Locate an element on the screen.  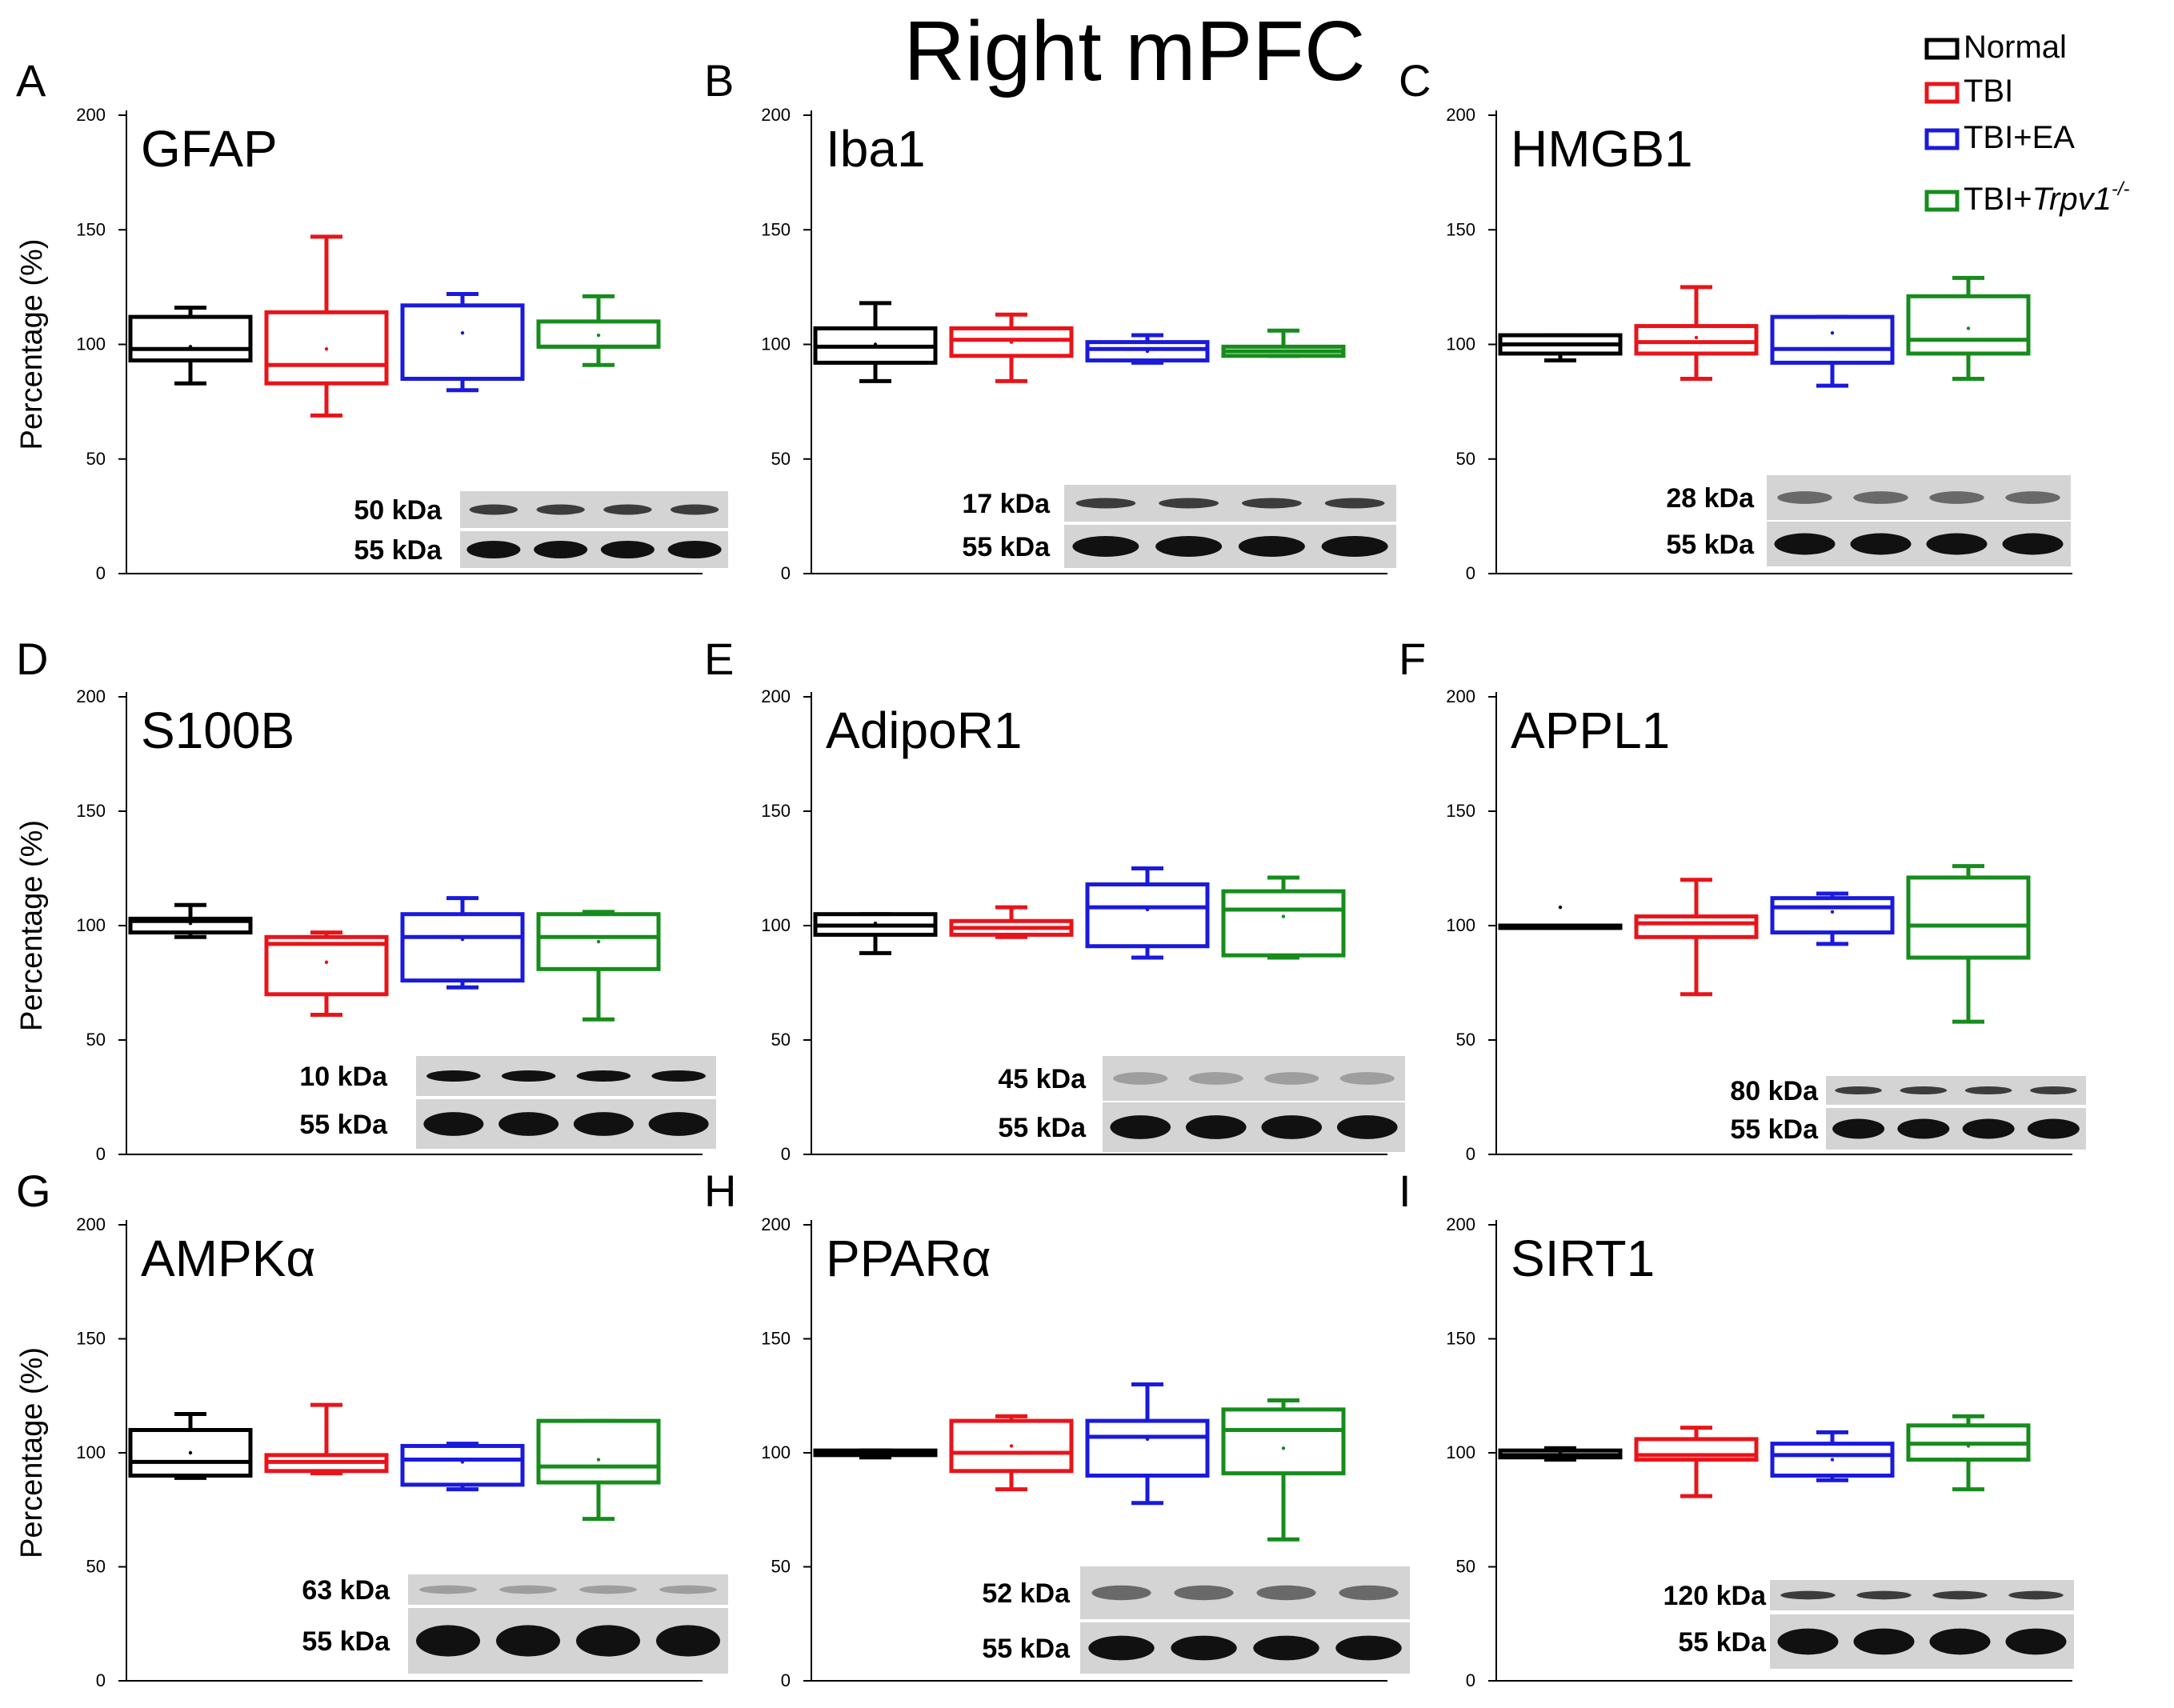
marker-title: AMPKα is located at coordinates (228, 1258).